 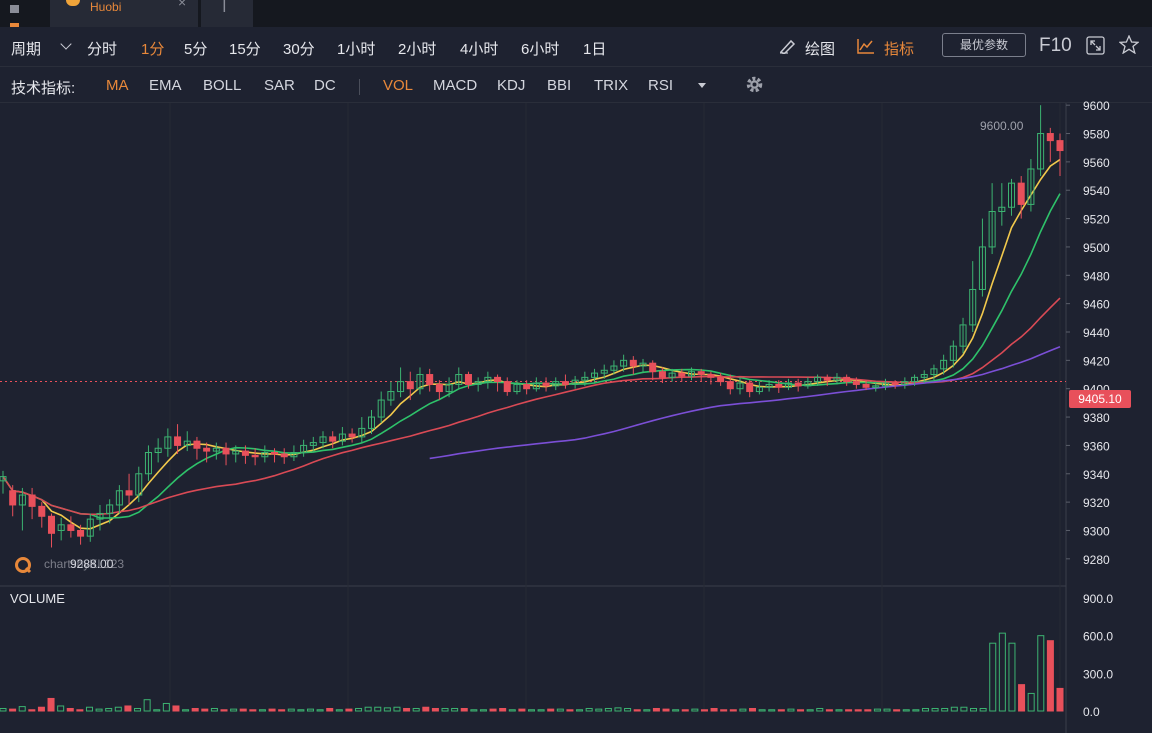 I want to click on price-tick-label: 9460, so click(x=1096, y=305).